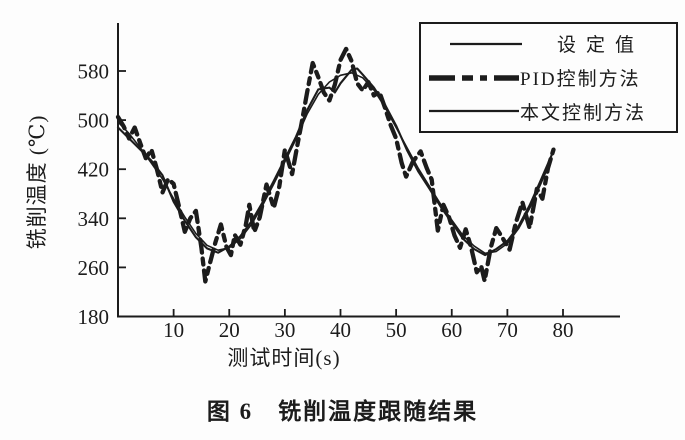 The height and width of the screenshot is (440, 685). Describe the element at coordinates (94, 268) in the screenshot. I see `y-tick-label: 260` at that location.